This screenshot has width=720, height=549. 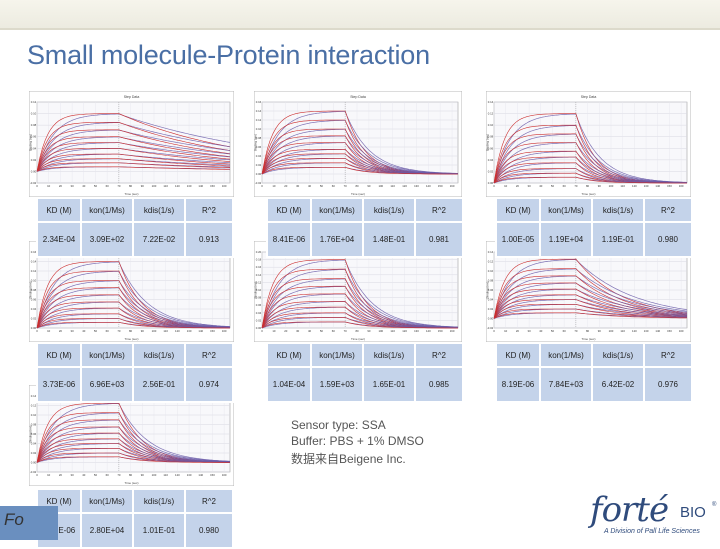 What do you see at coordinates (618, 210) in the screenshot?
I see `header-kdis: kdis(1/s)` at bounding box center [618, 210].